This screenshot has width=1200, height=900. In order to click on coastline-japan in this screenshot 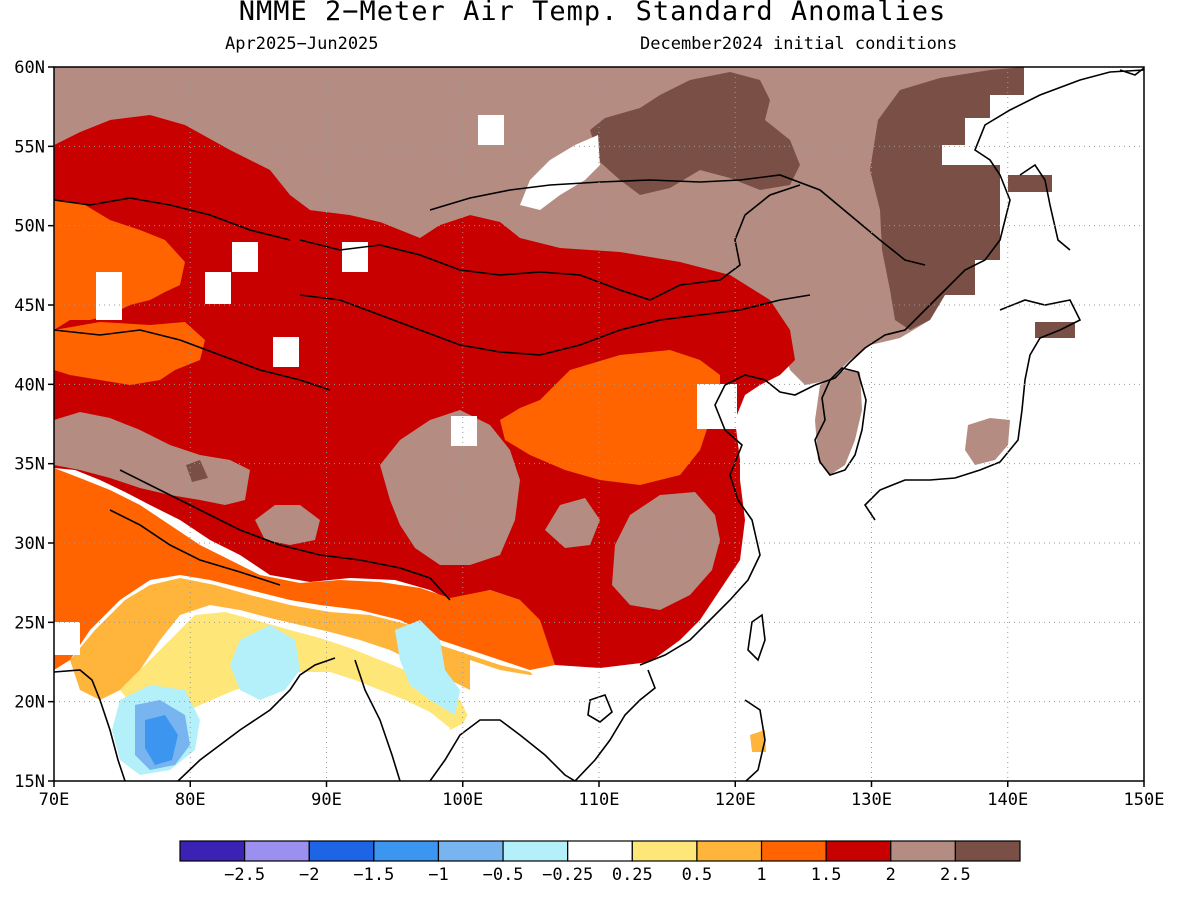, I will do `click(972, 410)`.